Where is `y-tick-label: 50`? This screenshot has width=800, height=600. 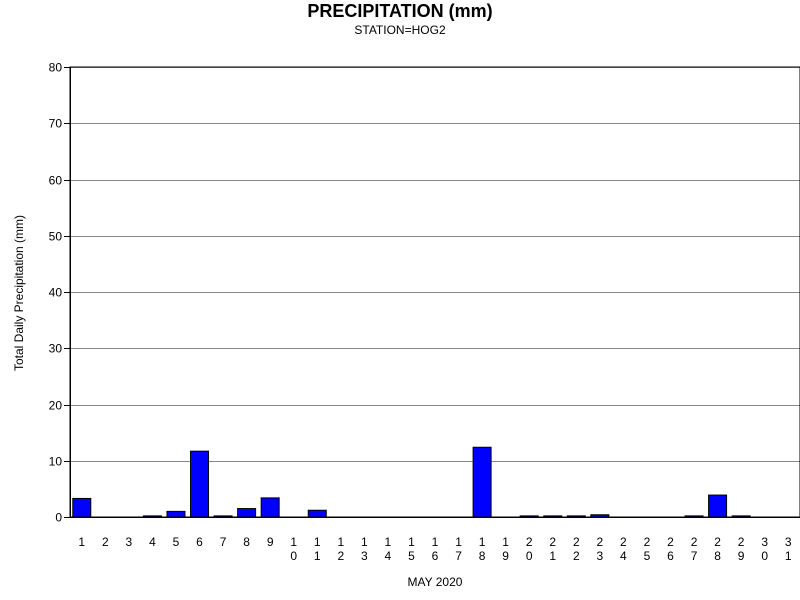
y-tick-label: 50 is located at coordinates (56, 237).